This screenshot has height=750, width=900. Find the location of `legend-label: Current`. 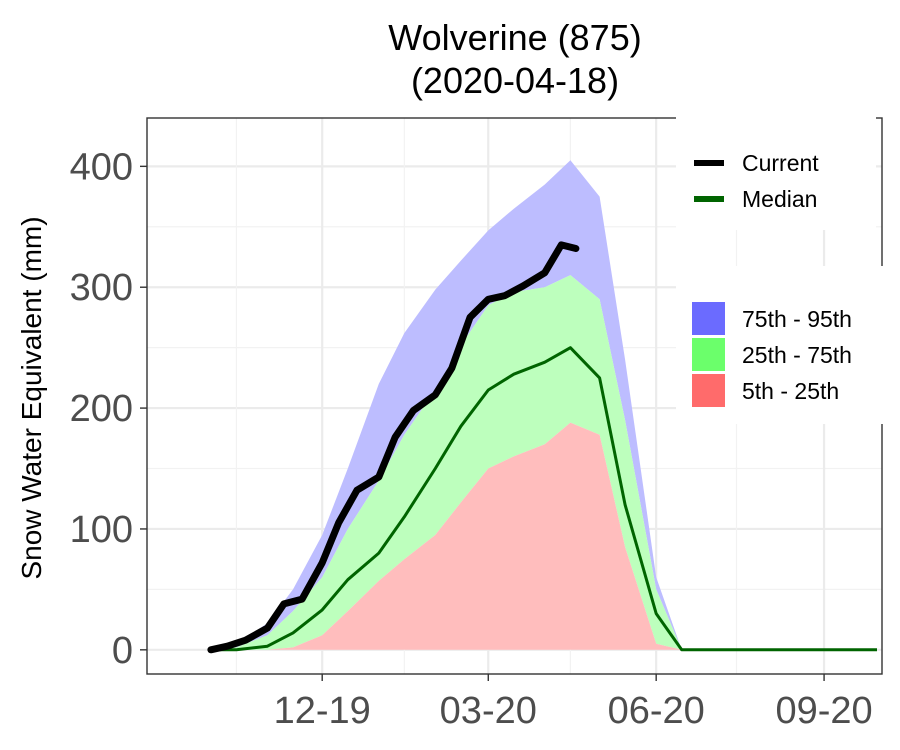

legend-label: Current is located at coordinates (780, 163).